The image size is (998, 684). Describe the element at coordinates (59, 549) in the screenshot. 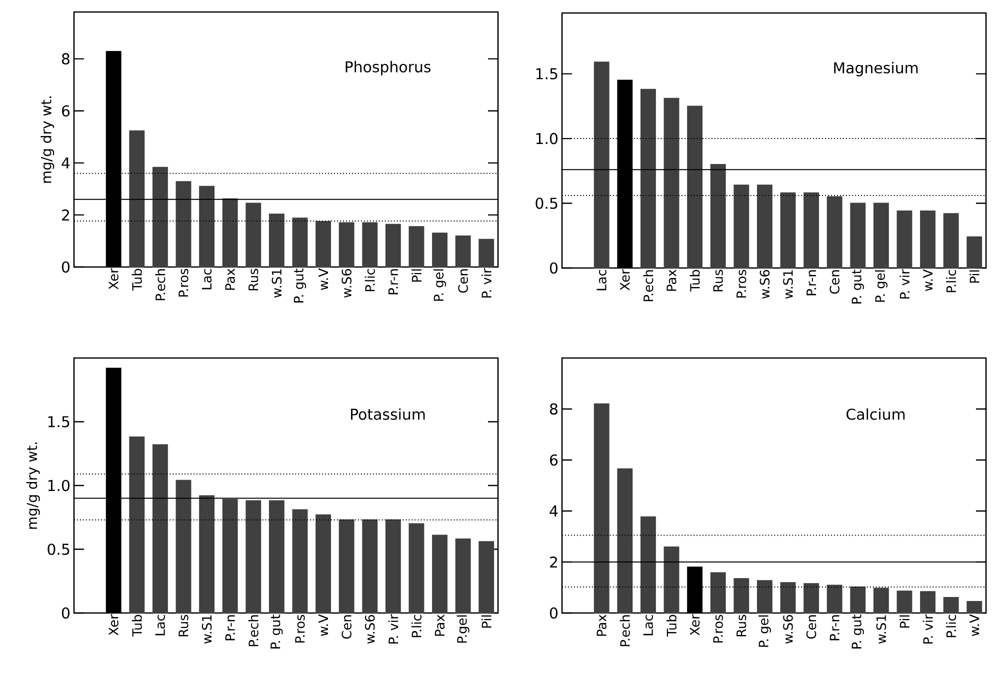

I see `y-tick-label: 0.5` at that location.